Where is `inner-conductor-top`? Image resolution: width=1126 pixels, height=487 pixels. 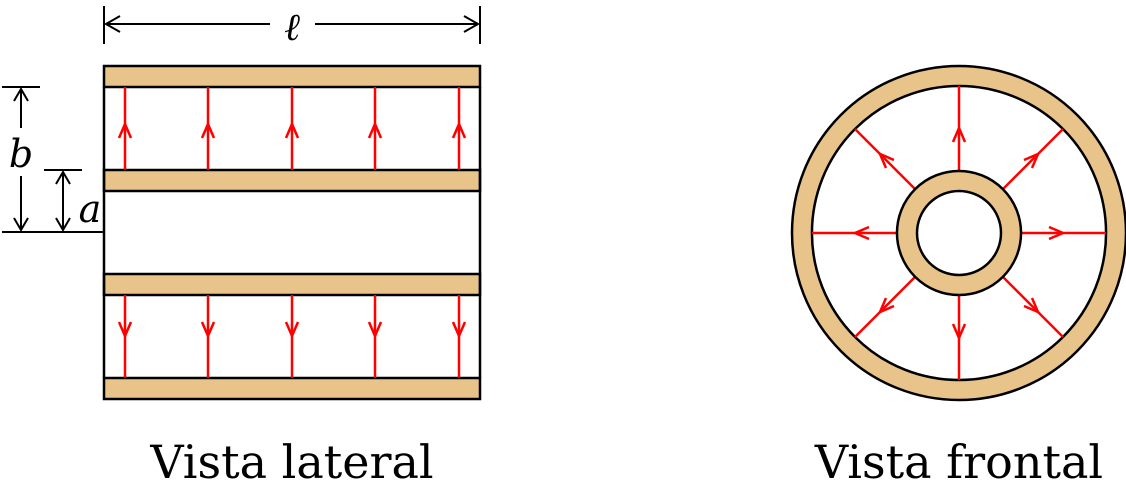
inner-conductor-top is located at coordinates (292, 180).